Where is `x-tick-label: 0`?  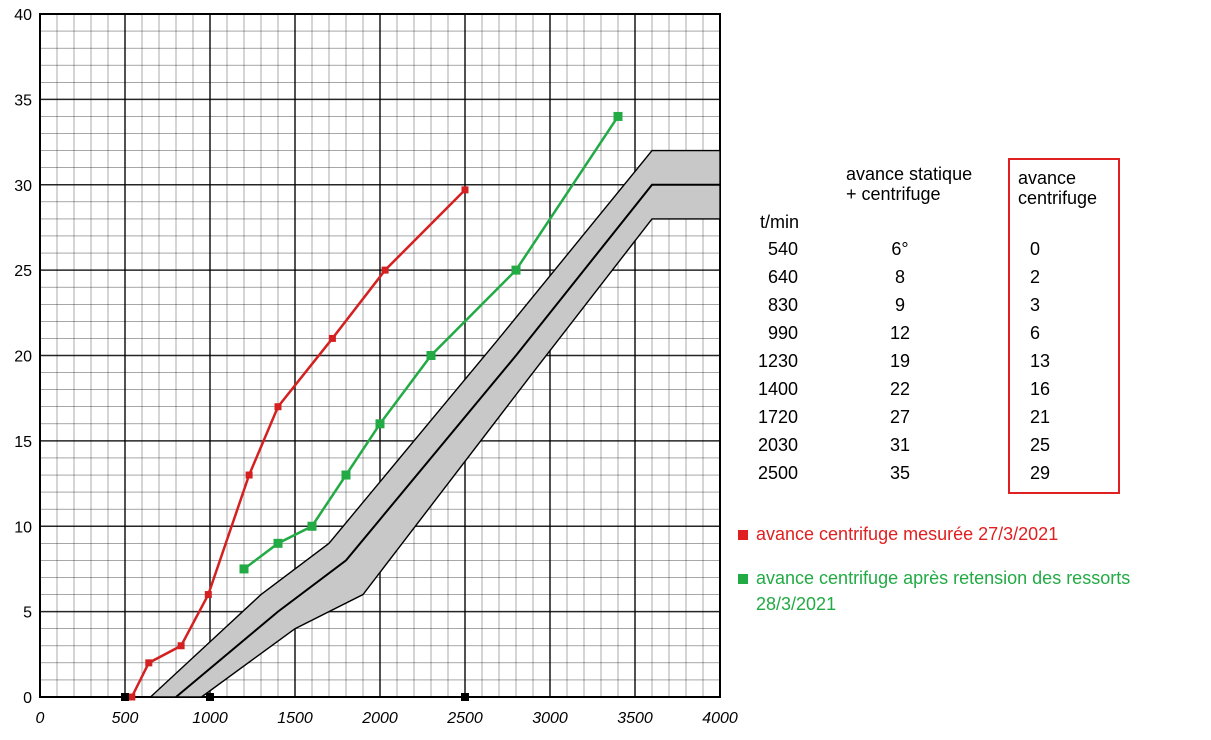 x-tick-label: 0 is located at coordinates (40, 718).